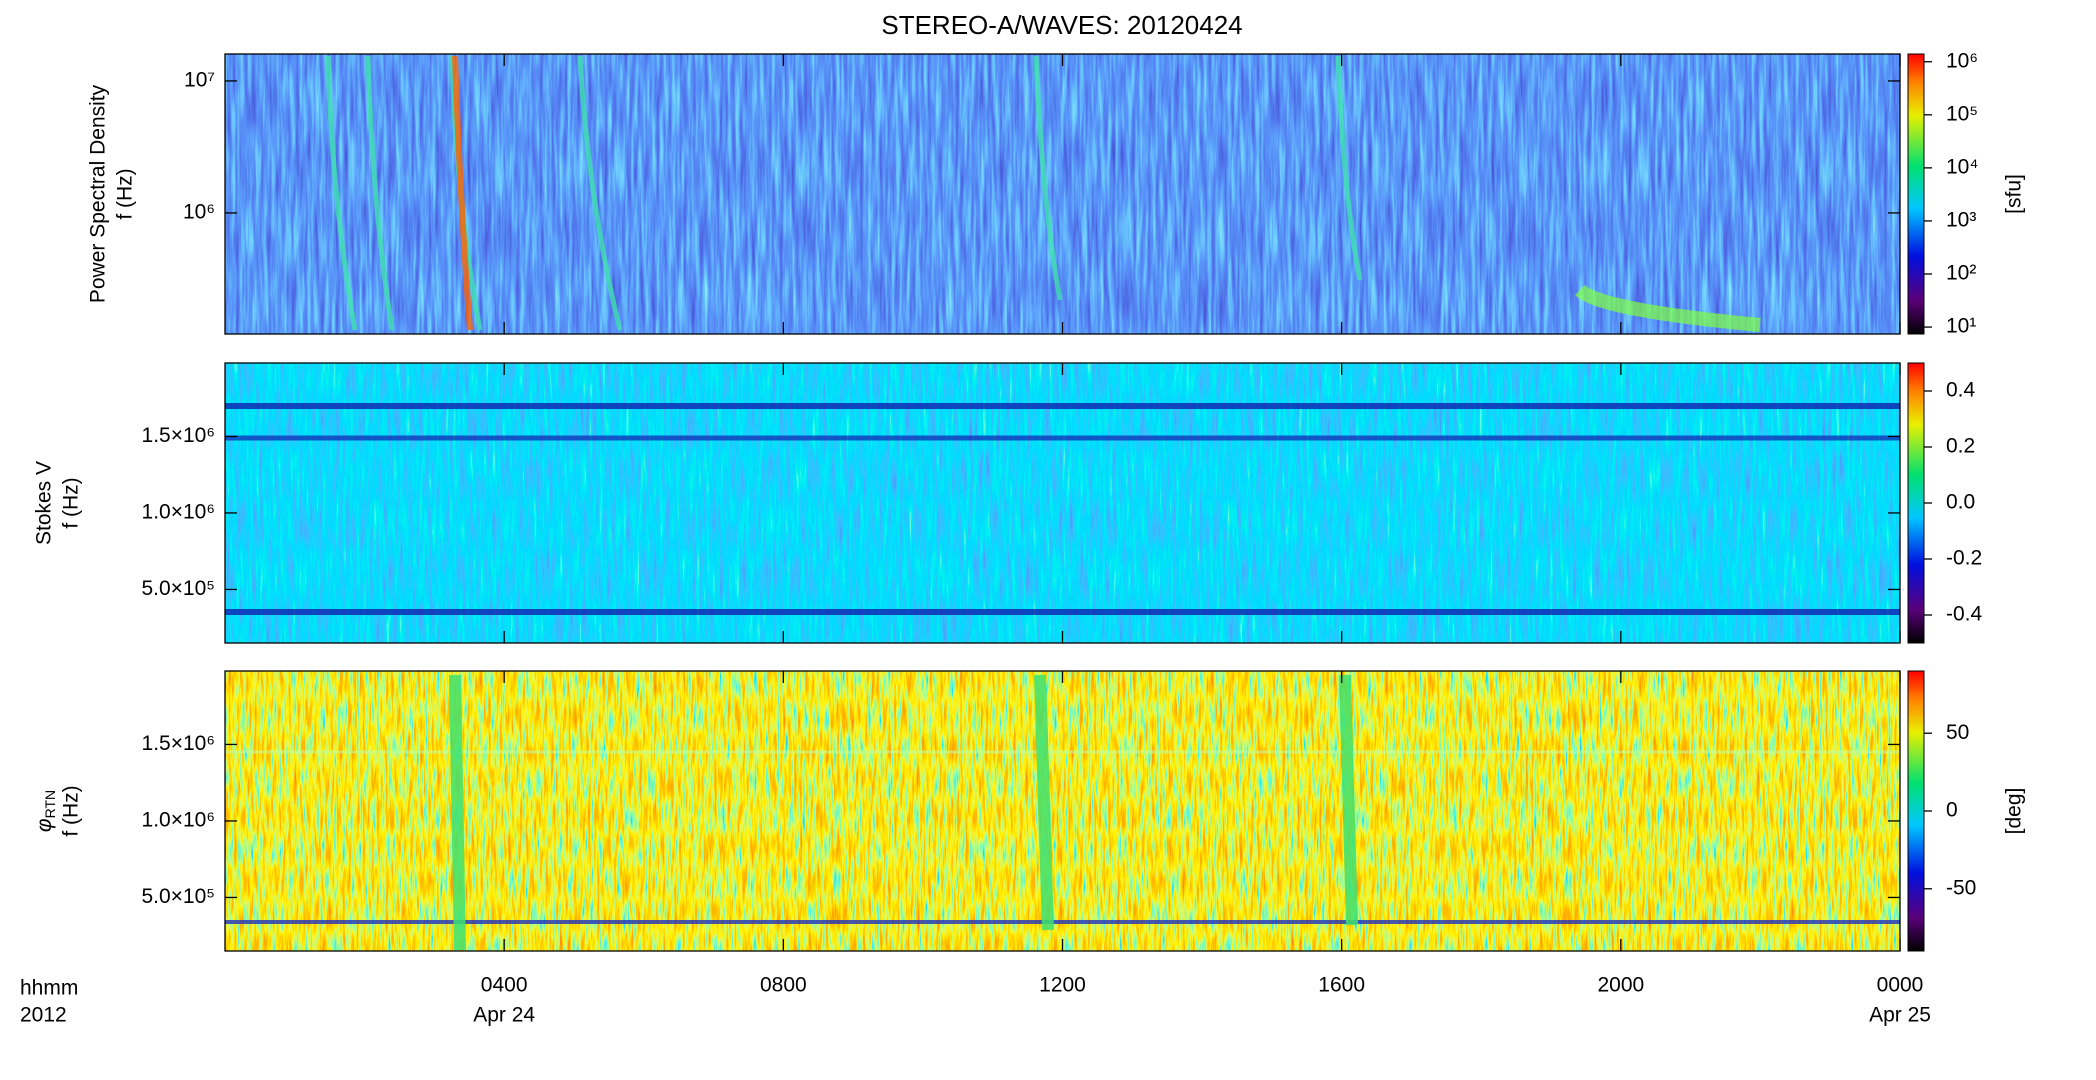  Describe the element at coordinates (1341, 985) in the screenshot. I see `x-tick-label: 1600` at that location.